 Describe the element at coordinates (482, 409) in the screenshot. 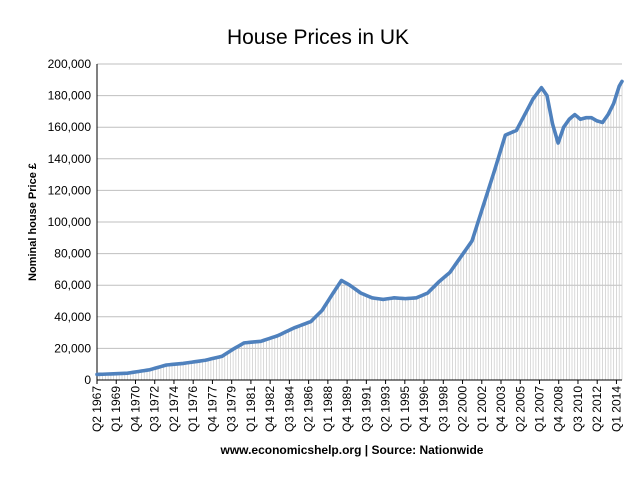

I see `x-tick-label: Q1 2002` at that location.